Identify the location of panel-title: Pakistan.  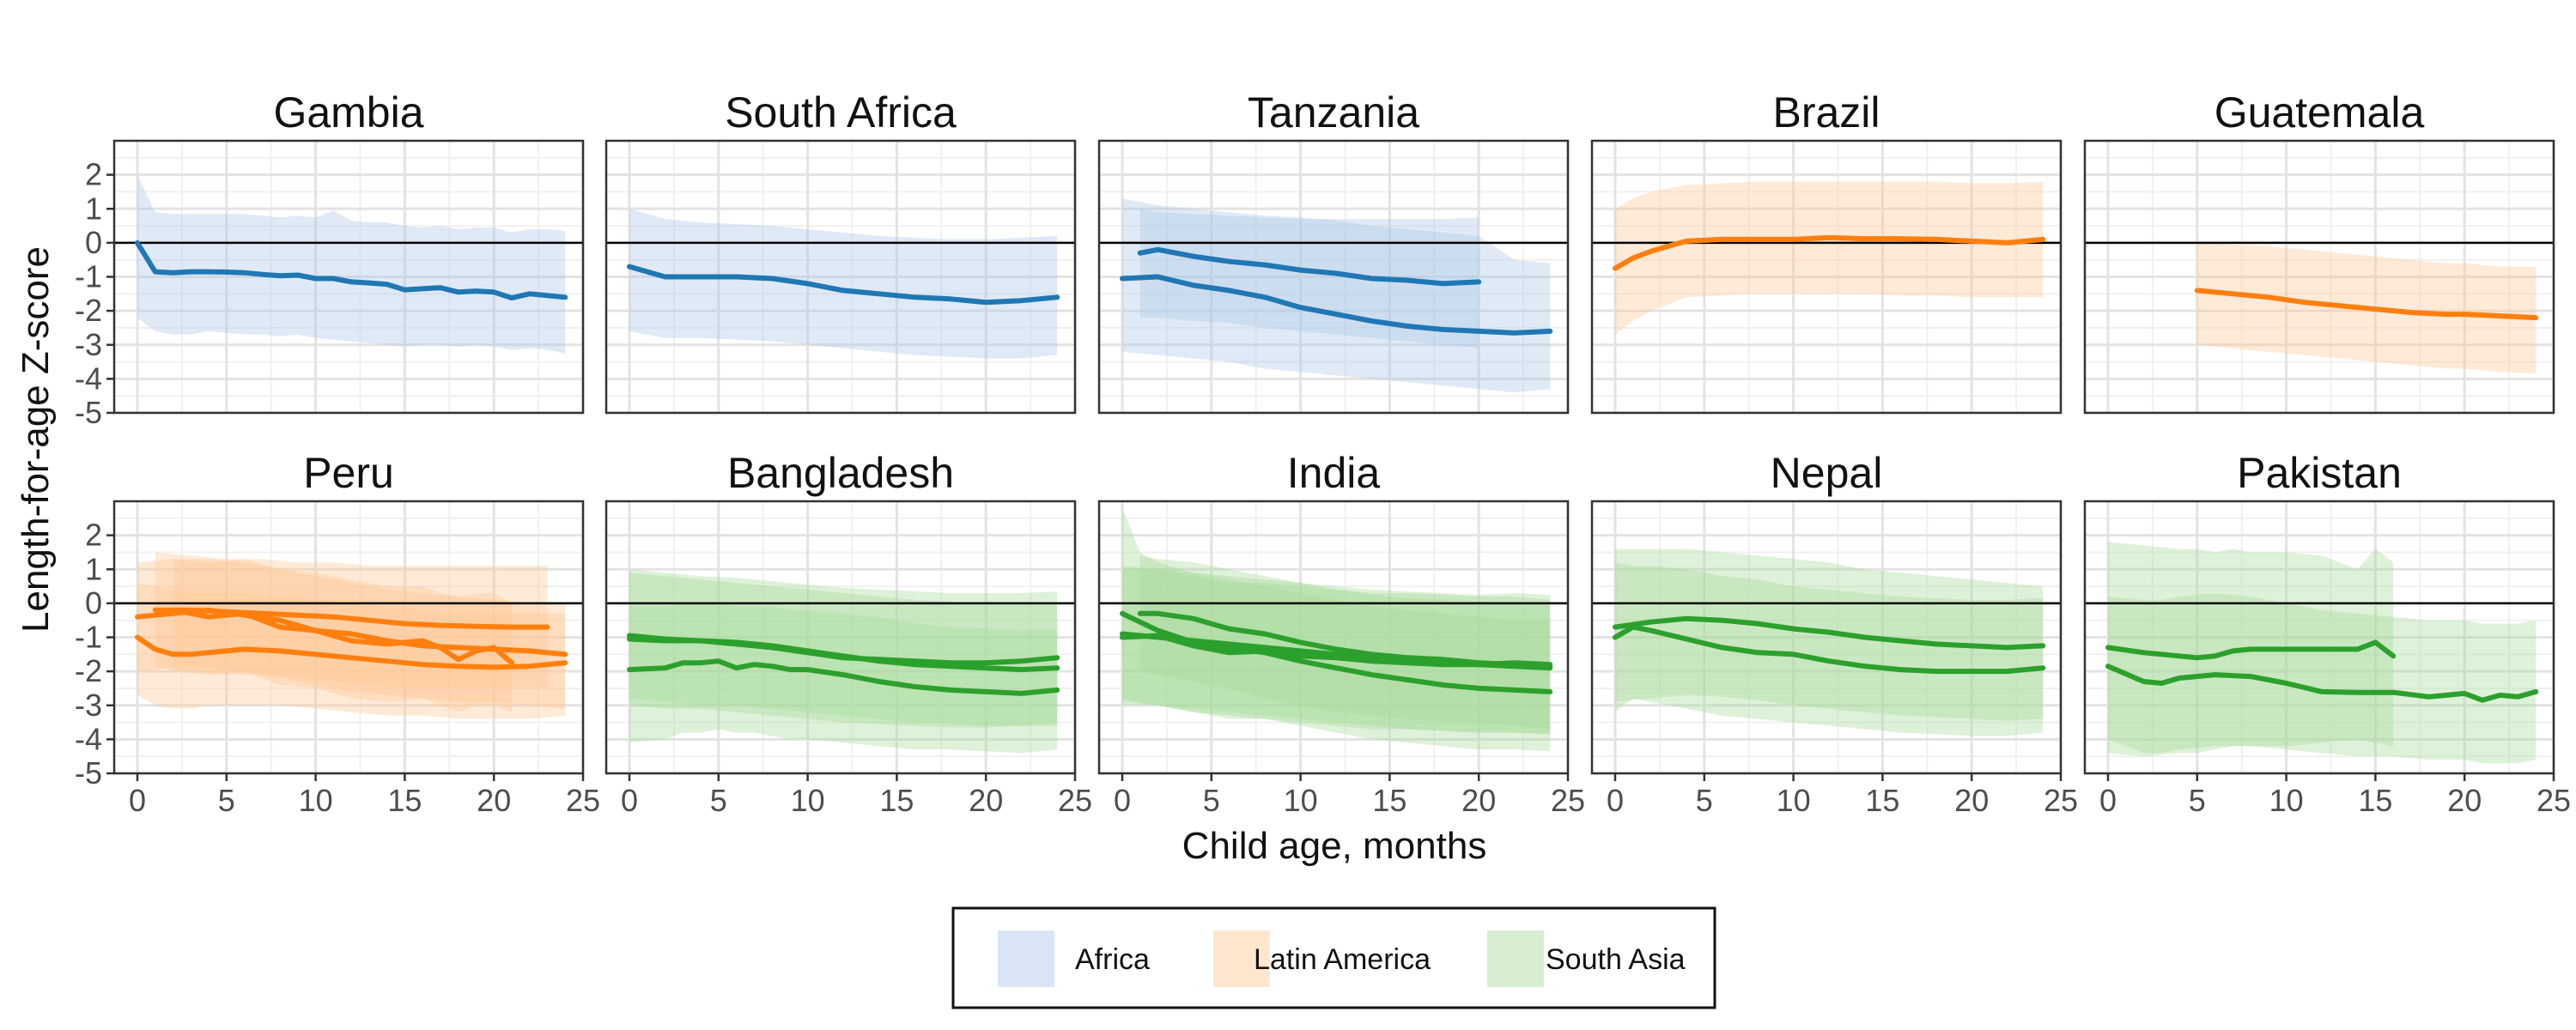
(2319, 473).